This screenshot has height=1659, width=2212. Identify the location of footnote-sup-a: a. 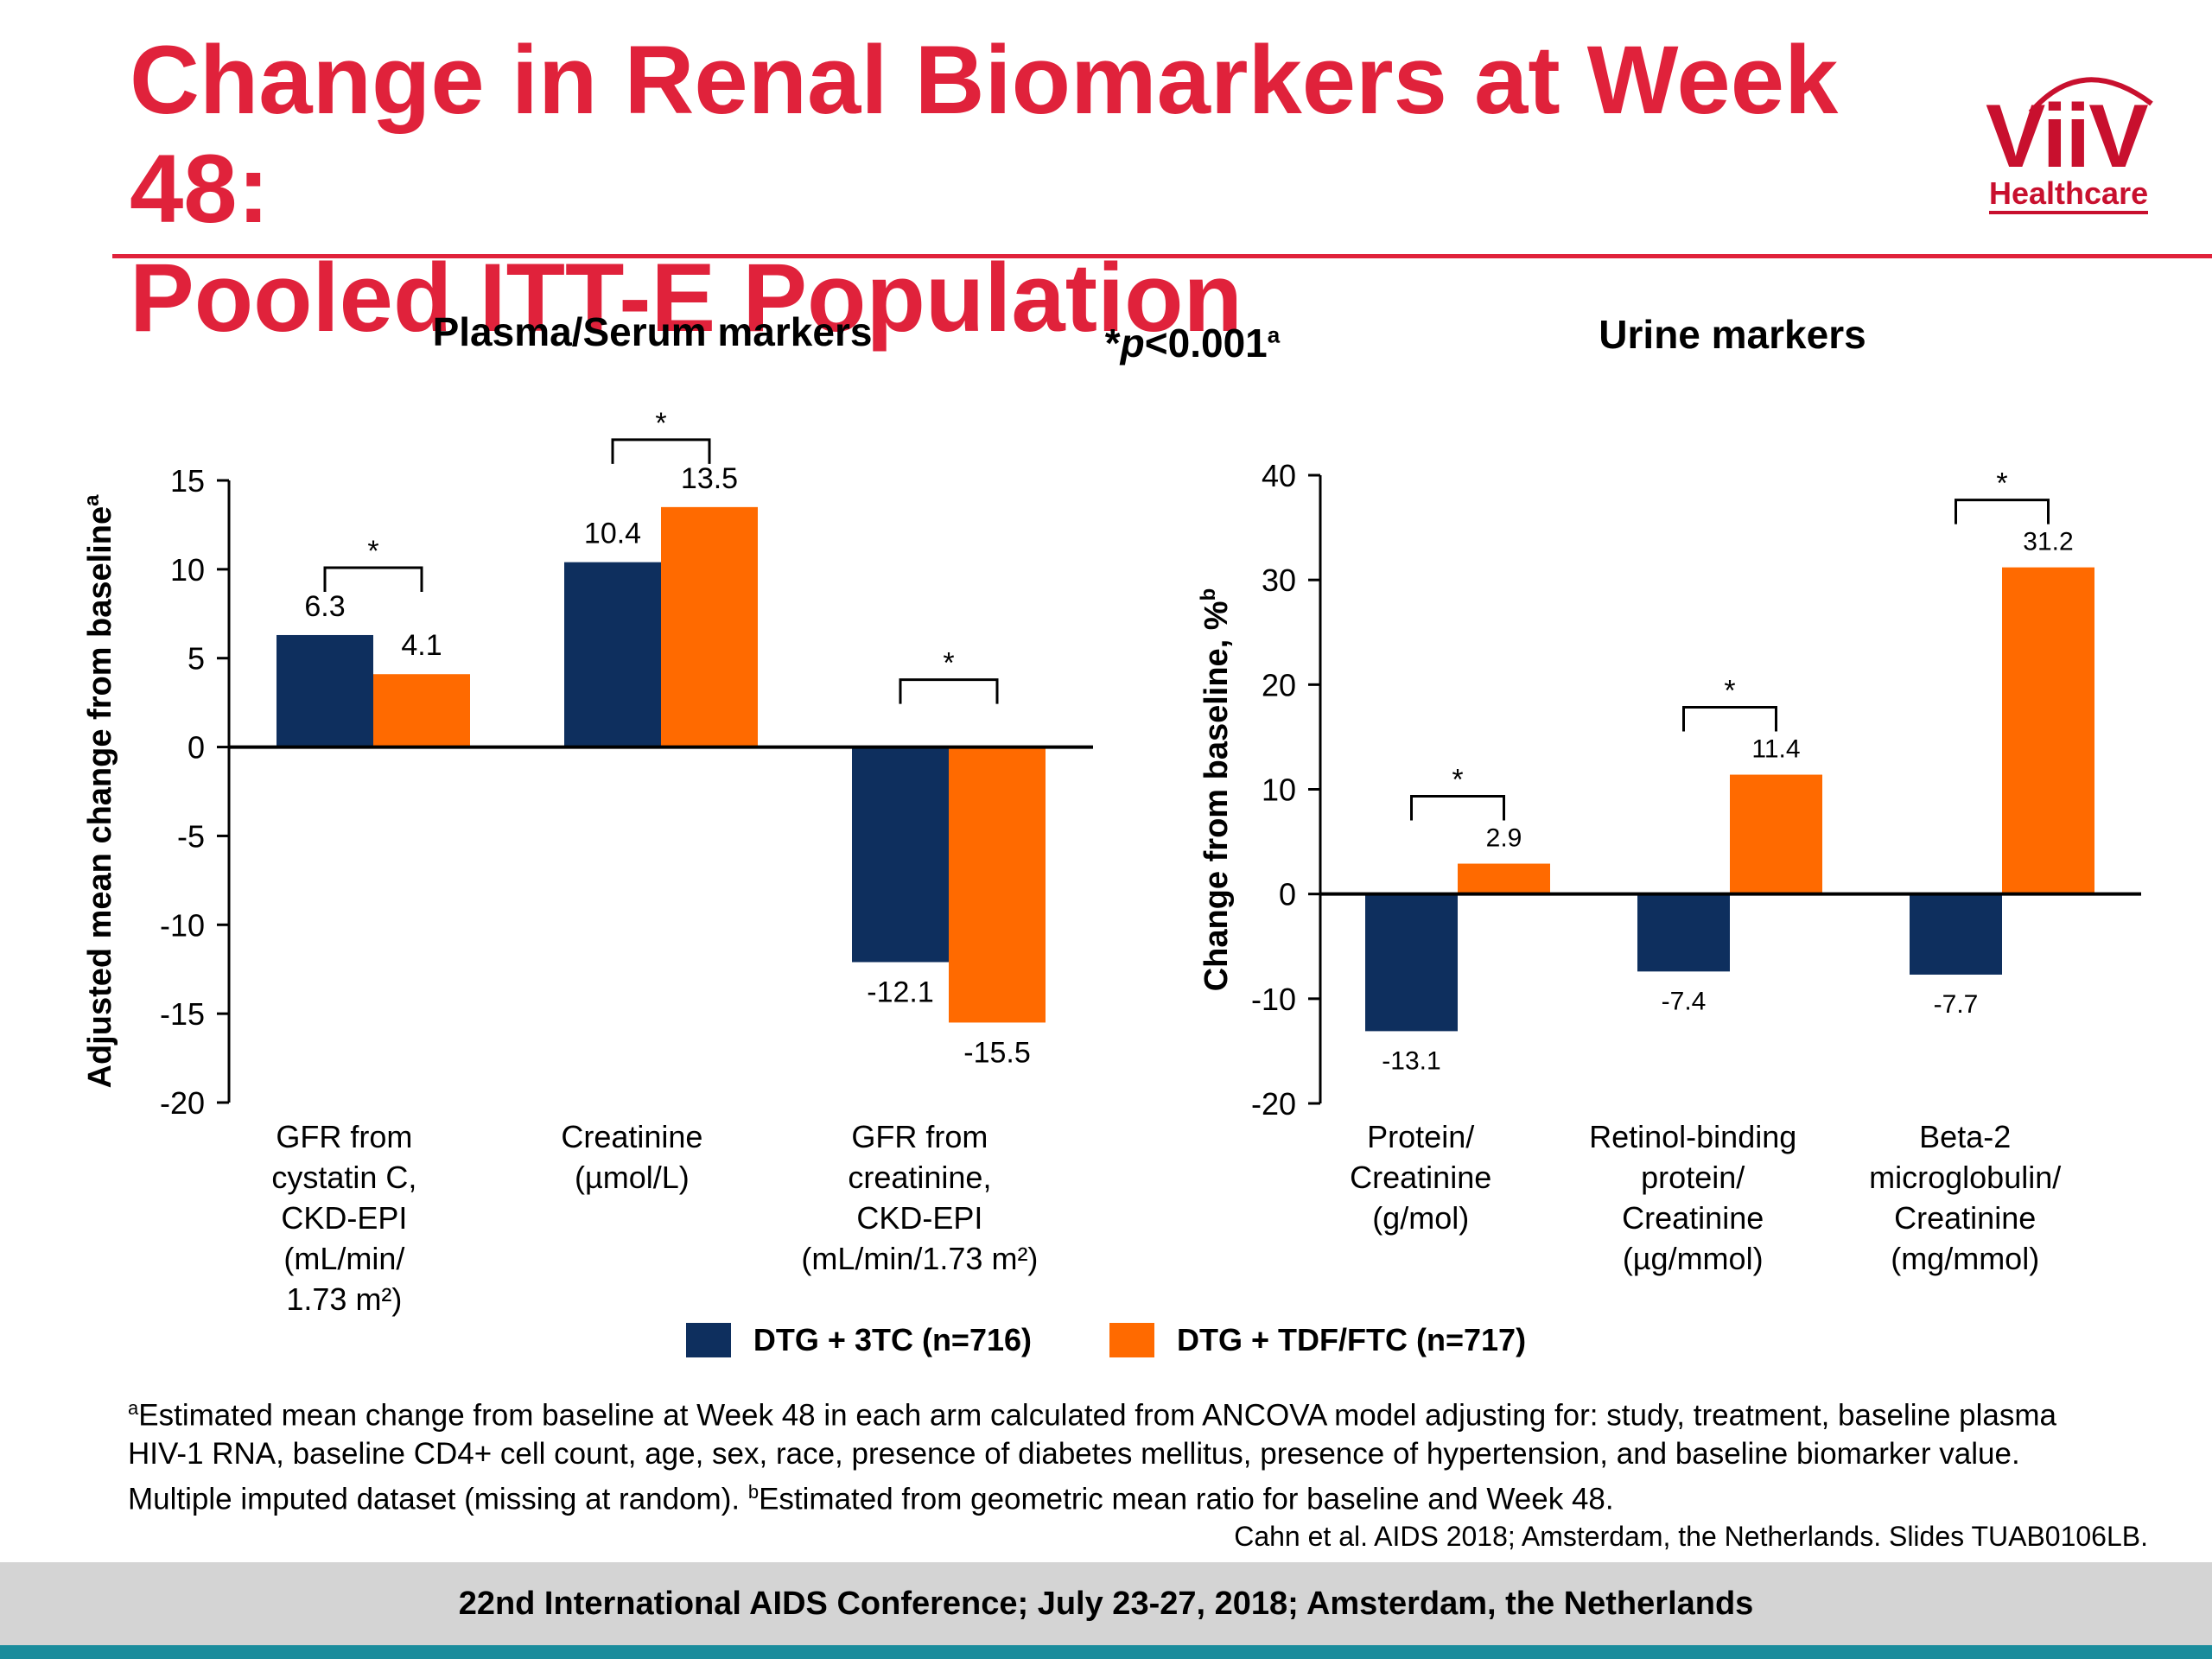
(133, 1408).